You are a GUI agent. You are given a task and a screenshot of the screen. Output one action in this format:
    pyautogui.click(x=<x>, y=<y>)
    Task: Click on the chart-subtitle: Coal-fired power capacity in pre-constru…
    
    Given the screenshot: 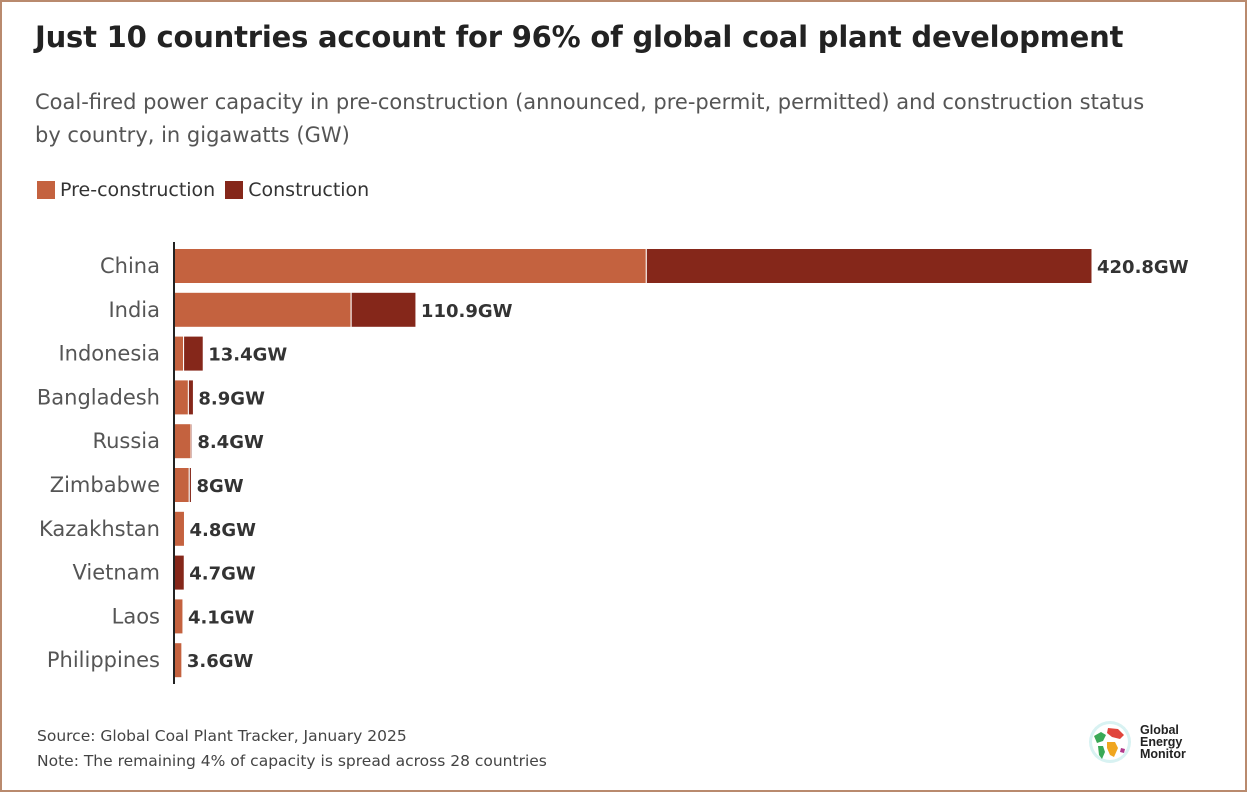 What is the action you would take?
    pyautogui.click(x=590, y=118)
    